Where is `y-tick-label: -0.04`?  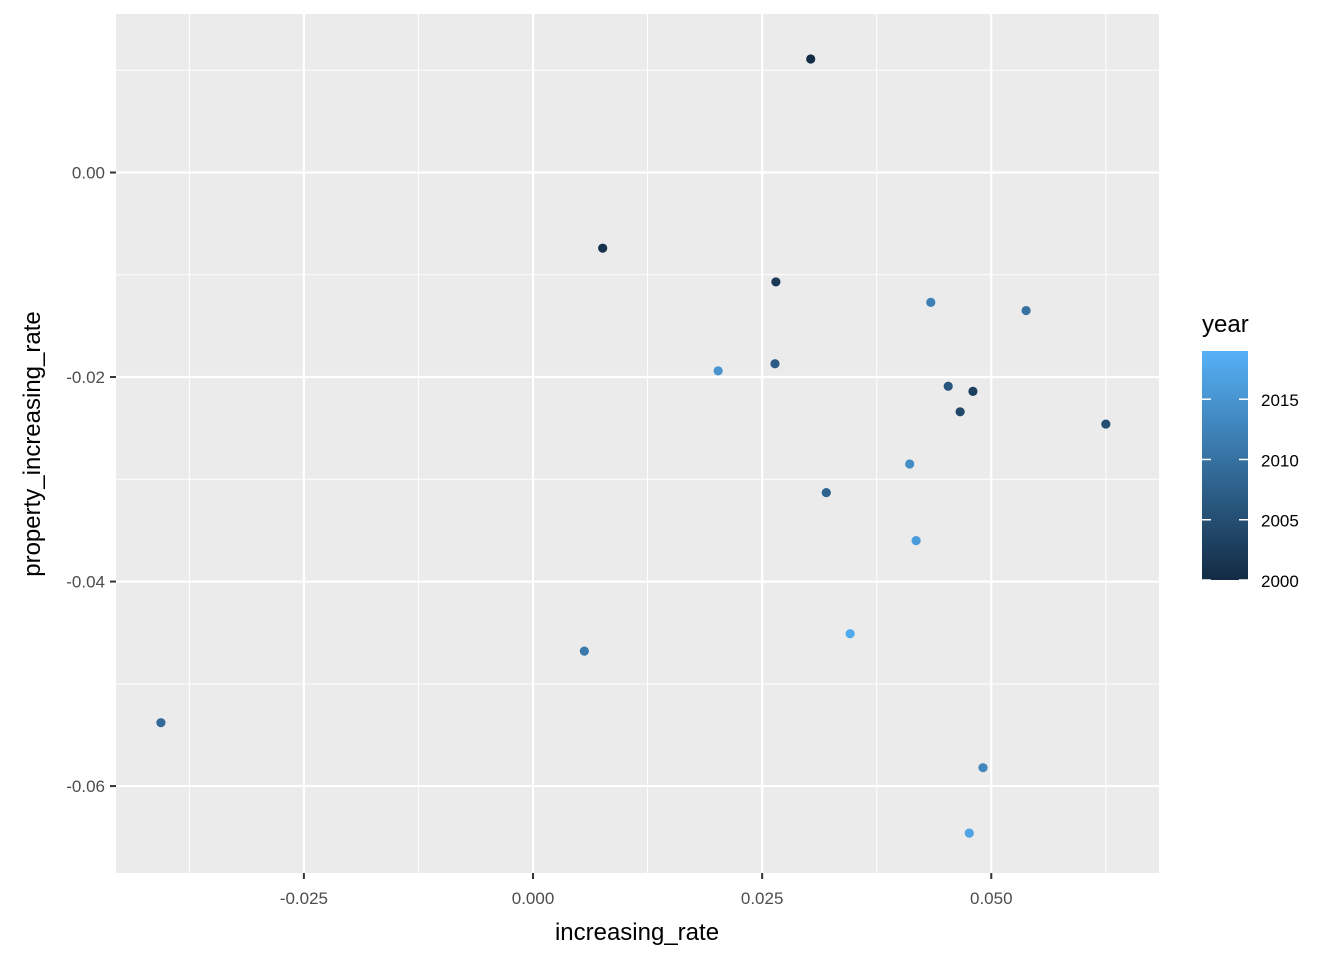 y-tick-label: -0.04 is located at coordinates (85, 582).